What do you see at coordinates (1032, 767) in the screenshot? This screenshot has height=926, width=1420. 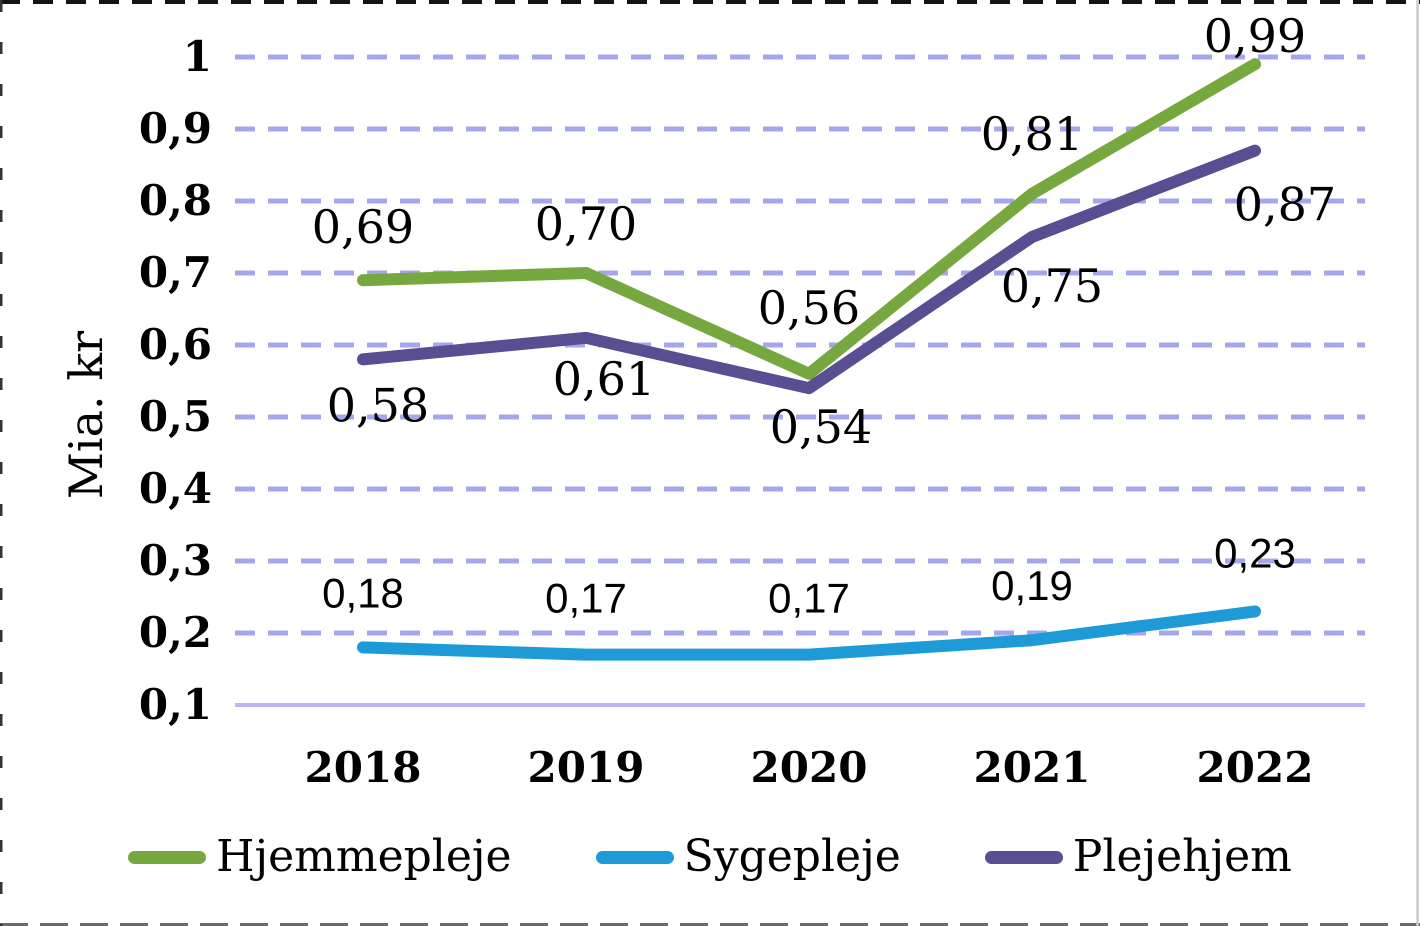 I see `x-axis-label: 2021` at bounding box center [1032, 767].